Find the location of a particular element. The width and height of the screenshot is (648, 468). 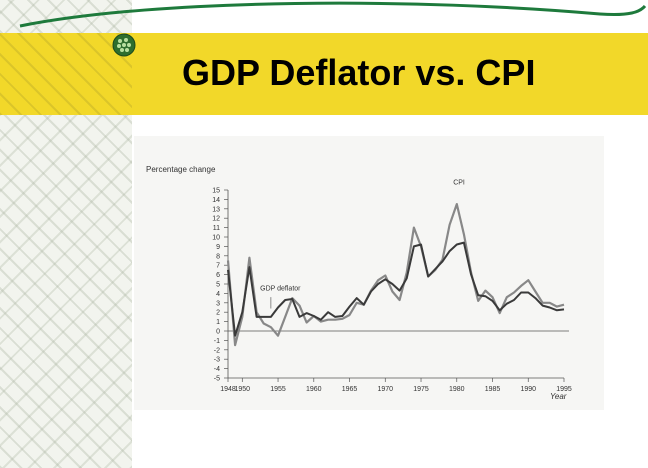

y-tick-label: 11 is located at coordinates (216, 228).